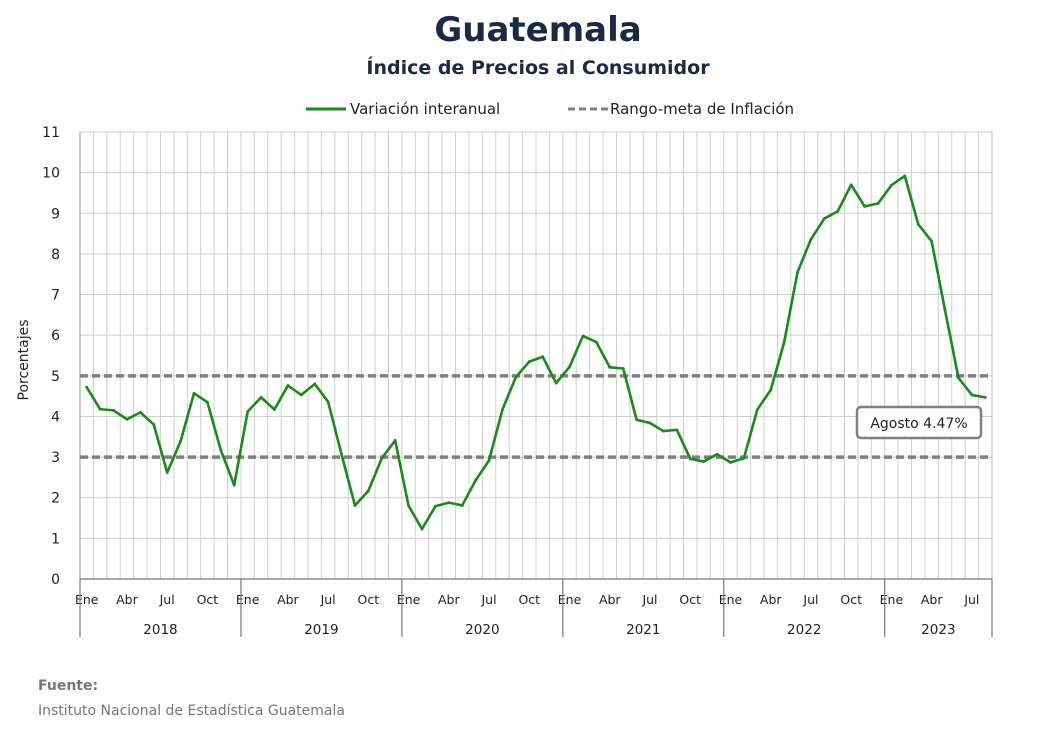 The height and width of the screenshot is (735, 1051). I want to click on year-label: 2019, so click(321, 630).